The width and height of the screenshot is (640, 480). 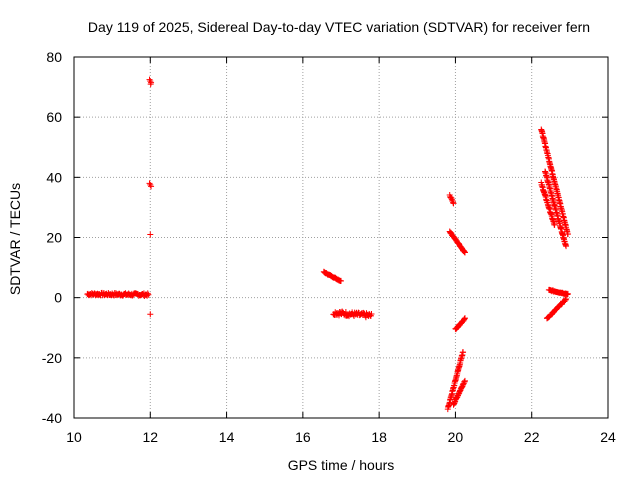 I want to click on y-axis-label: SDTVAR / TECUs, so click(x=15, y=239).